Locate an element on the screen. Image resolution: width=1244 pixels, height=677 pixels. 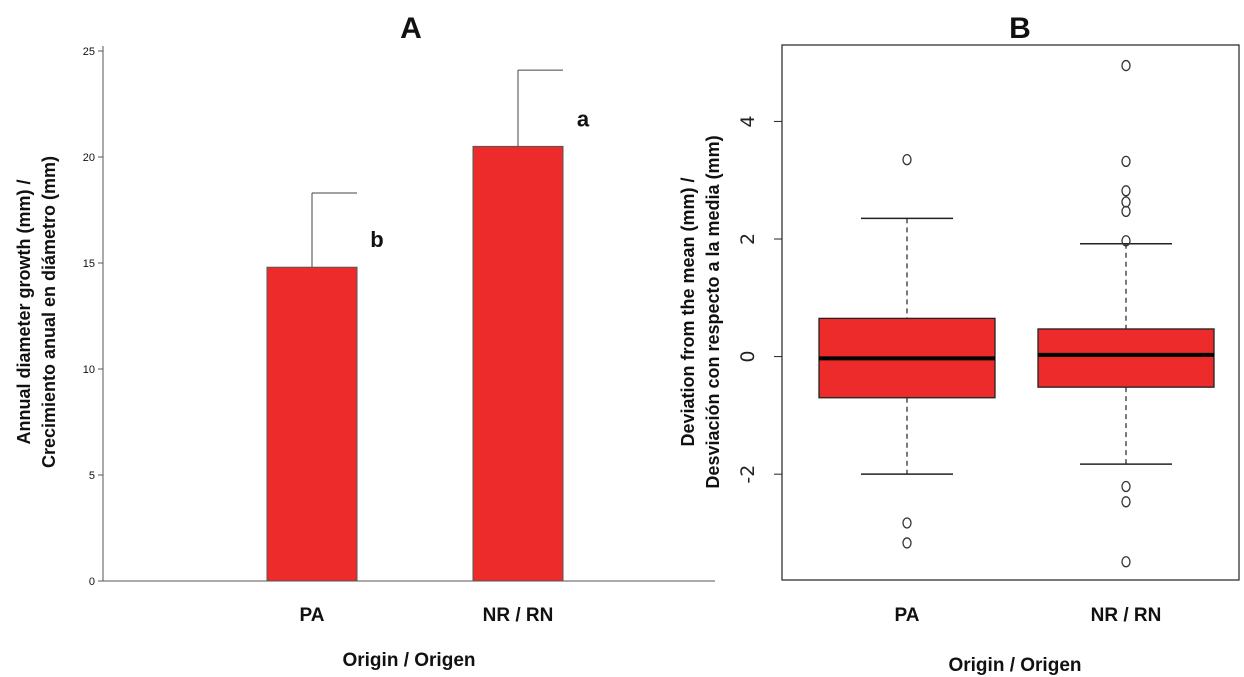
panel-a-title: A is located at coordinates (411, 28).